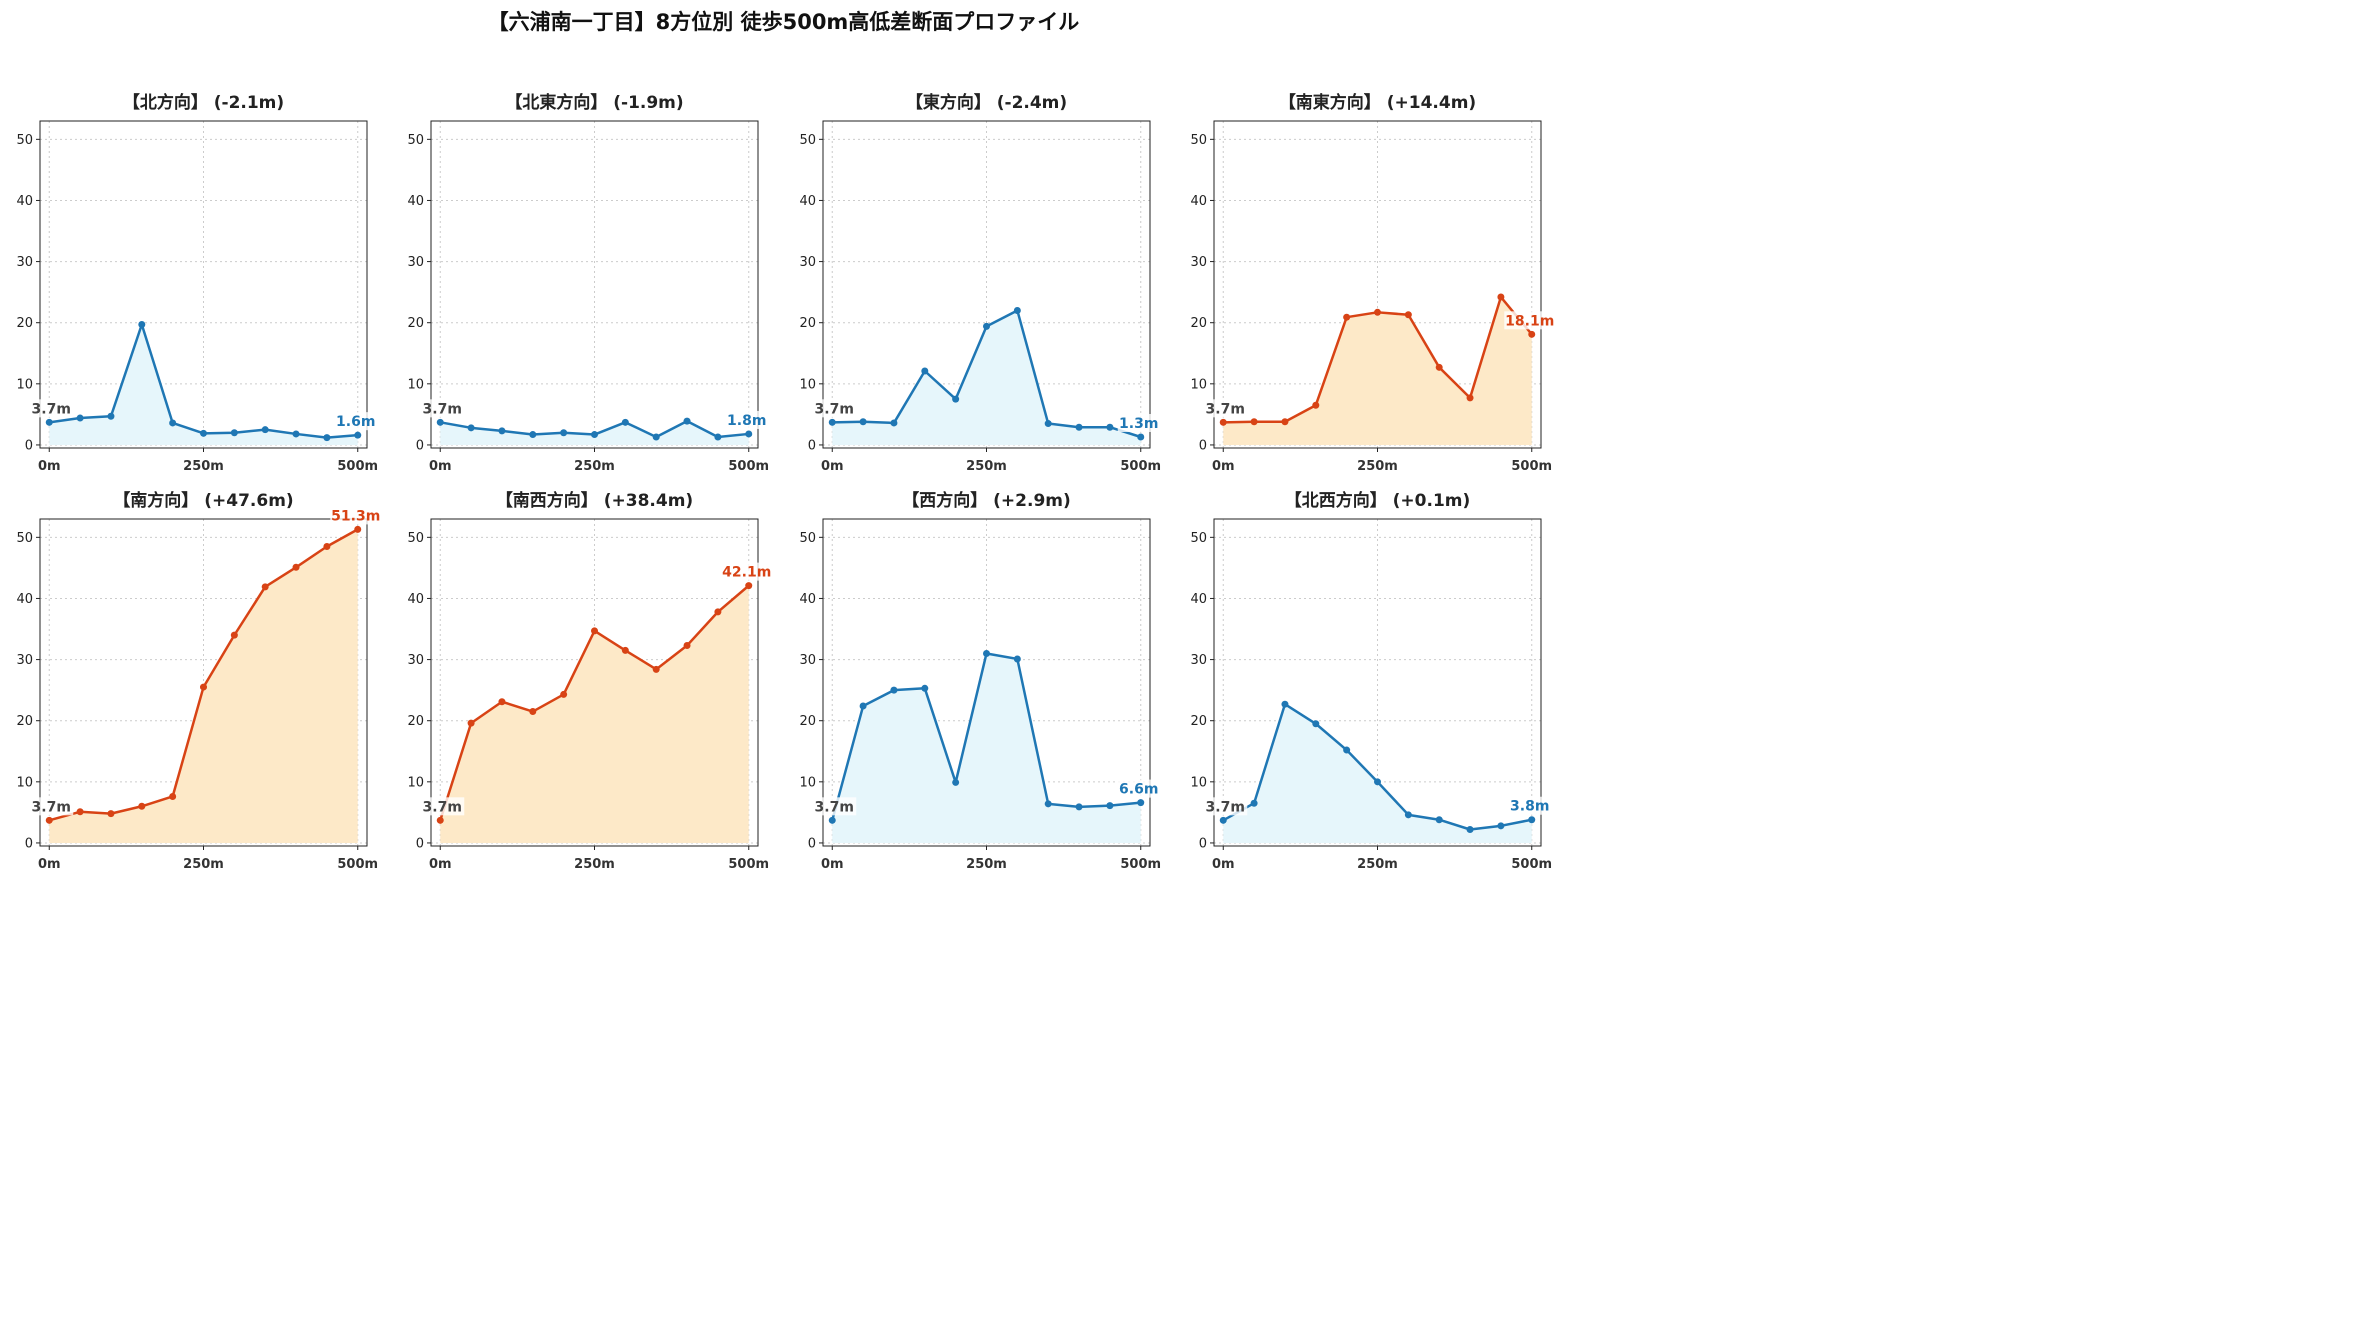  Describe the element at coordinates (1138, 790) in the screenshot. I see `end-elevation-label: 6.6m` at that location.